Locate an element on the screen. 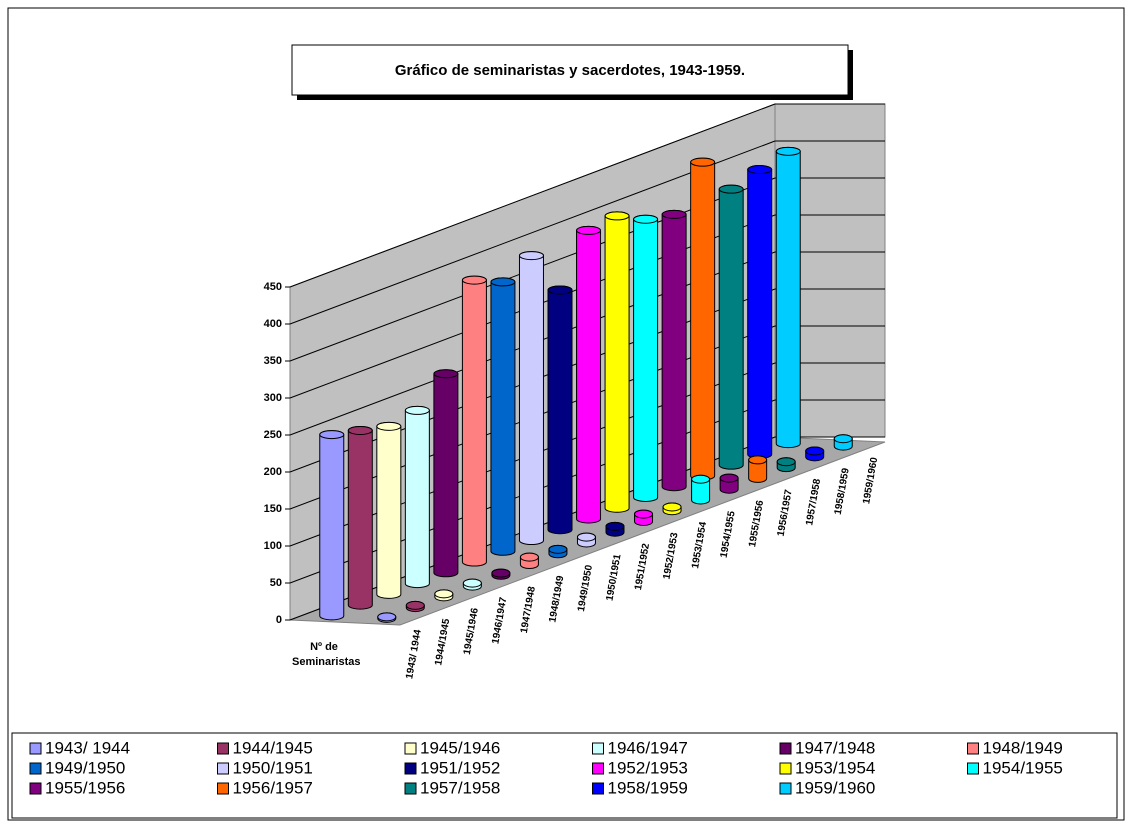  legend-label: 1956/1957 is located at coordinates (273, 787).